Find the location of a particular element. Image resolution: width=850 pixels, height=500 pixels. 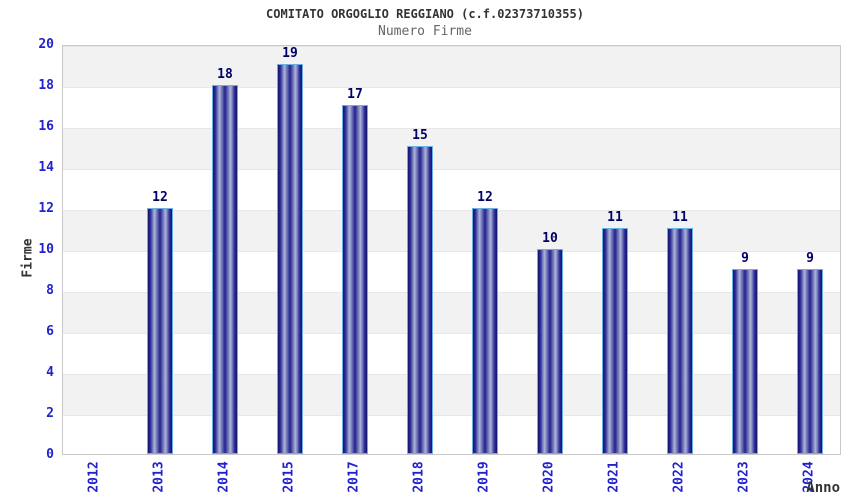

bar-2024 is located at coordinates (810, 361).